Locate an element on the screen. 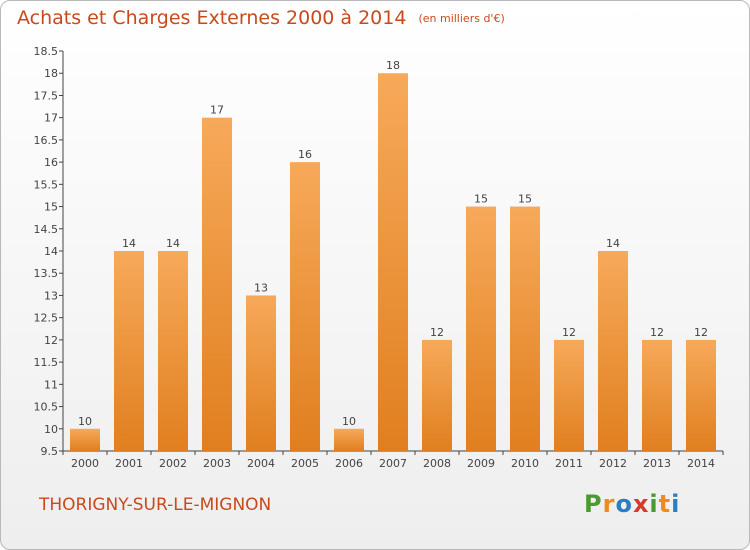 Image resolution: width=750 pixels, height=550 pixels. x-tick-label: 2003 is located at coordinates (217, 463).